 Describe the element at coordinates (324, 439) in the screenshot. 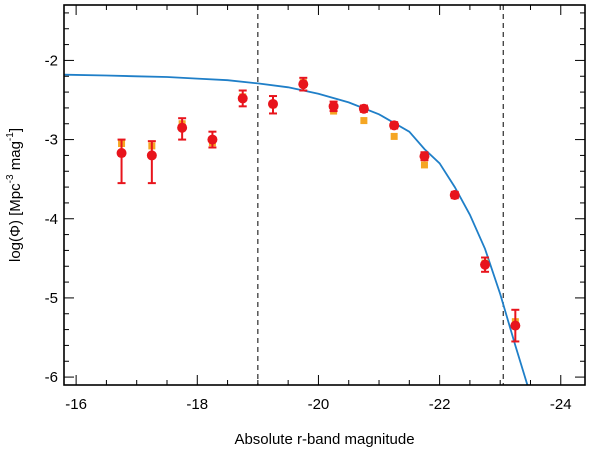

I see `x-axis-title: Absolute r-band magnitude` at that location.